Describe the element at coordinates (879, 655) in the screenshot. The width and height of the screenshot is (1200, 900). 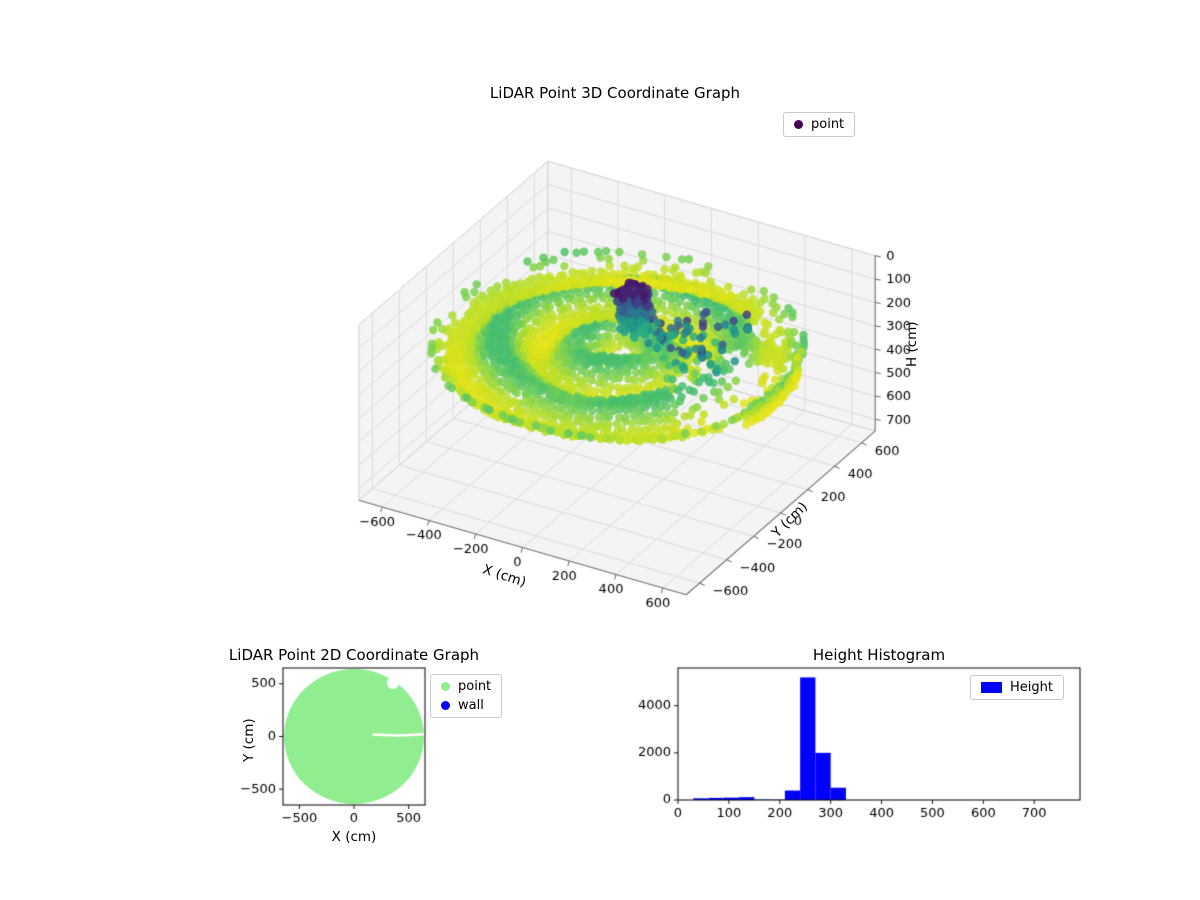
I see `hist-title: Height Histogram` at that location.